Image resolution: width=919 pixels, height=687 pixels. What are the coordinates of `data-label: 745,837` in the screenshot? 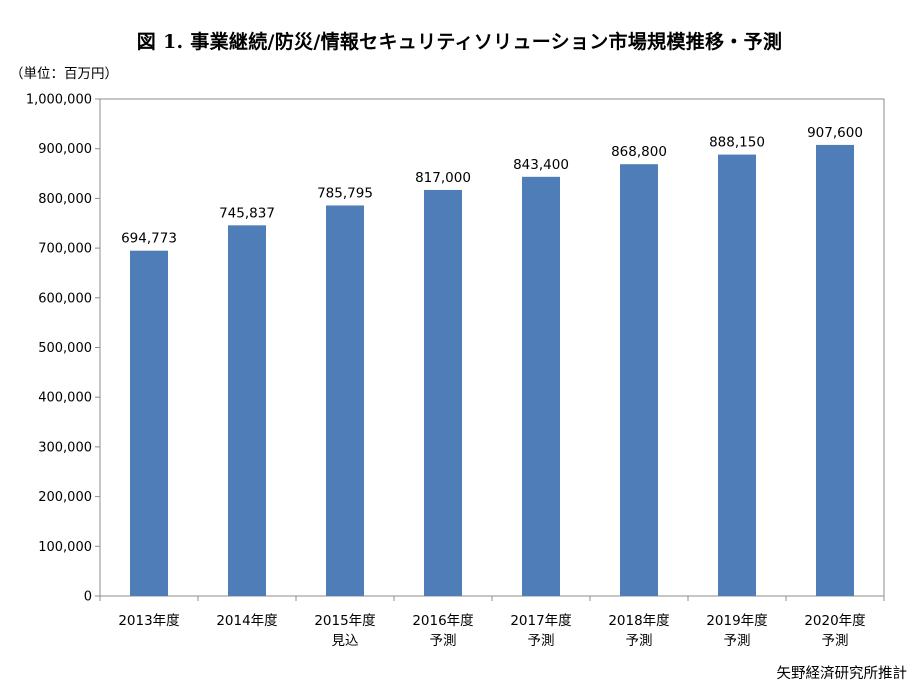 It's located at (247, 213).